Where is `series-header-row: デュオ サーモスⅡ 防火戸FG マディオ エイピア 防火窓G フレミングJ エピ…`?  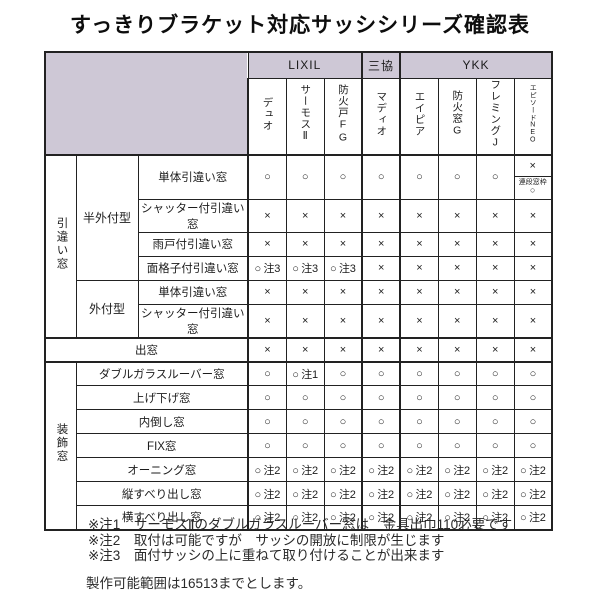
series-header-row: デュオ サーモスⅡ 防火戸FG マディオ エイピア 防火窓G フレミングJ エピ… is located at coordinates (299, 116).